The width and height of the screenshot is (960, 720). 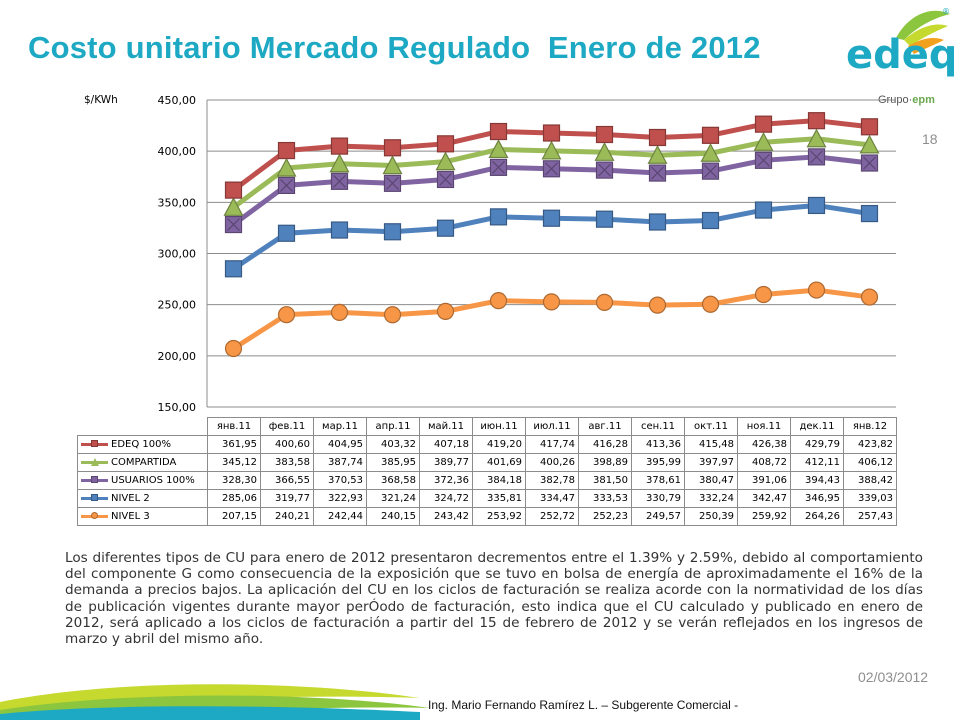 What do you see at coordinates (658, 426) in the screenshot?
I see `x-tick-label: сен.11` at bounding box center [658, 426].